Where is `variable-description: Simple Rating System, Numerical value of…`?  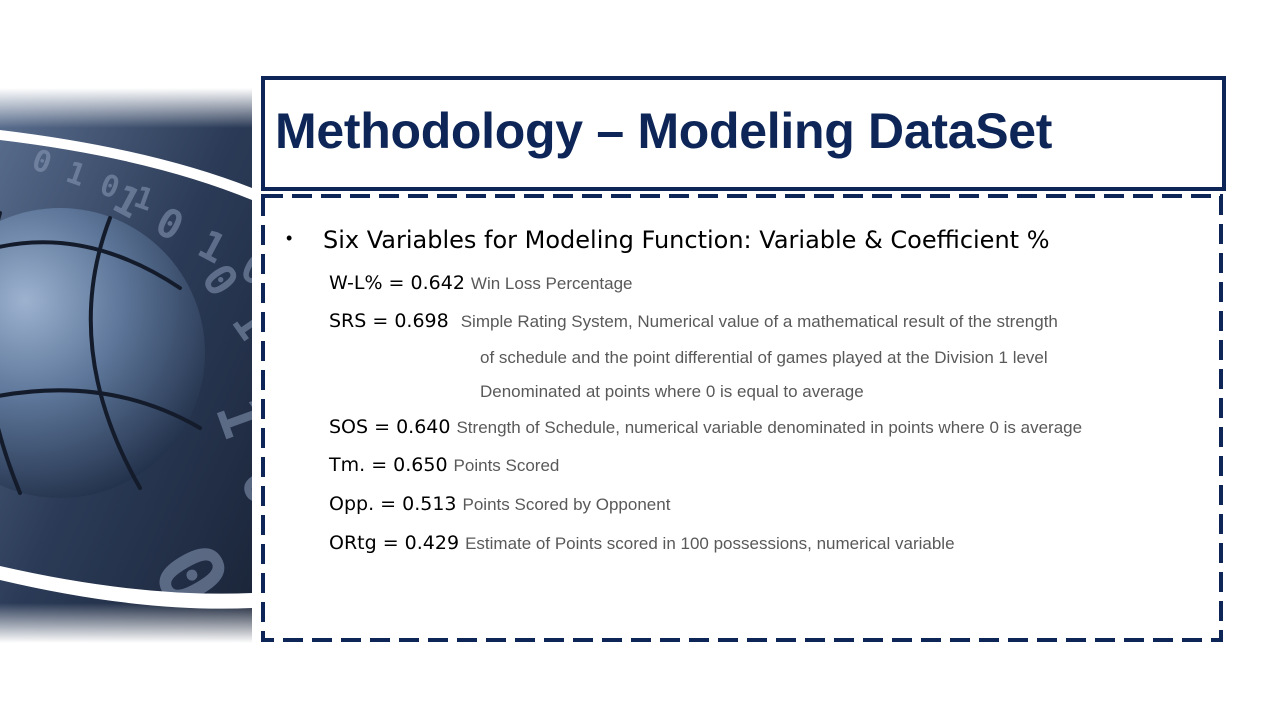 variable-description: Simple Rating System, Numerical value of… is located at coordinates (759, 321).